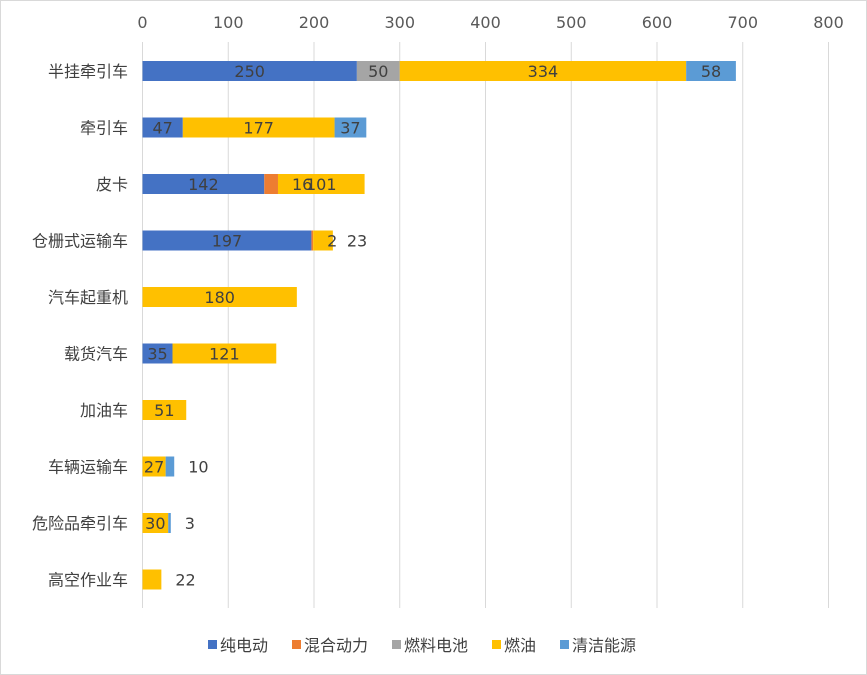 Image resolution: width=867 pixels, height=675 pixels. Describe the element at coordinates (228, 22) in the screenshot. I see `x-tick-label: 100` at that location.